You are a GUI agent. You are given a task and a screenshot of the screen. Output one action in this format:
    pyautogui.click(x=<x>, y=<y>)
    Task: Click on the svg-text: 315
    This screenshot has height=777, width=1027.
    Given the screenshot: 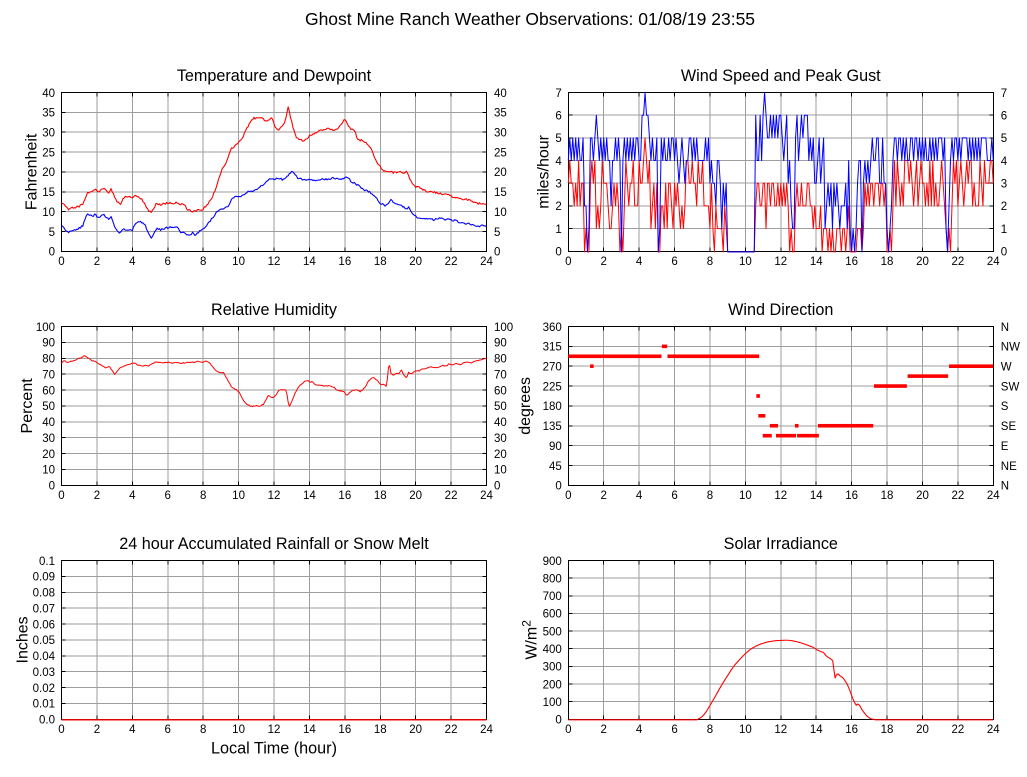 What is the action you would take?
    pyautogui.click(x=552, y=348)
    